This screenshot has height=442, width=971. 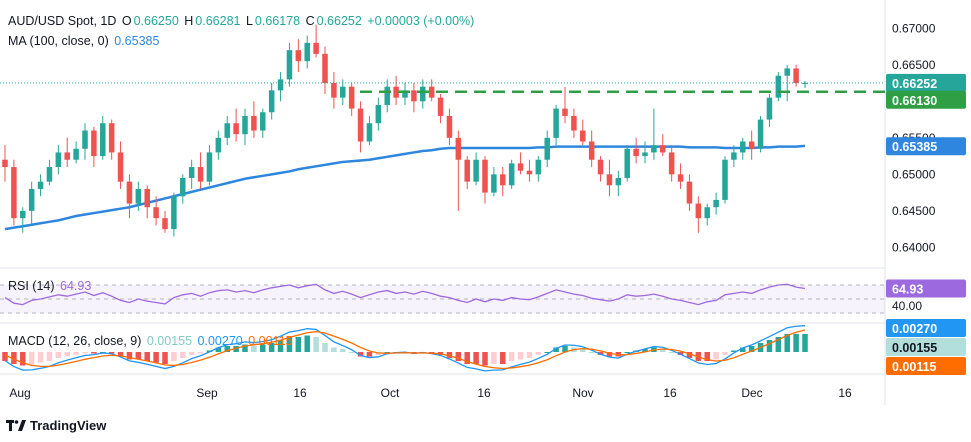 What do you see at coordinates (582, 393) in the screenshot?
I see `x-tick-label: Nov` at bounding box center [582, 393].